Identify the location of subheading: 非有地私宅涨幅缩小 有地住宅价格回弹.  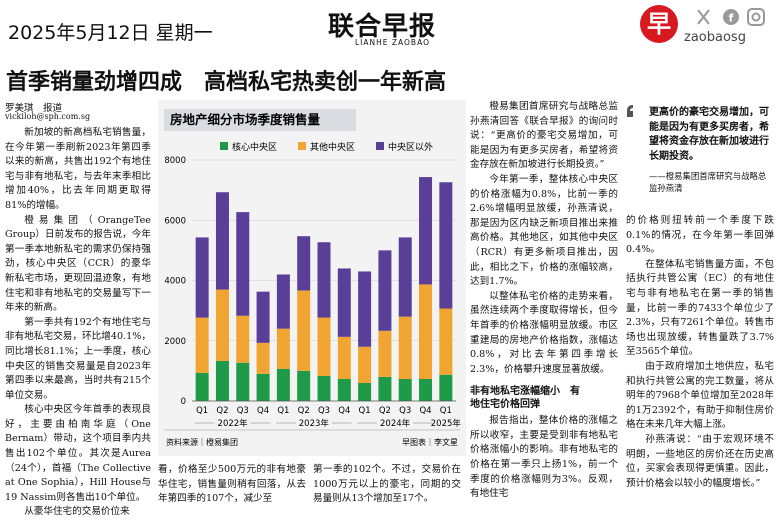
(525, 398).